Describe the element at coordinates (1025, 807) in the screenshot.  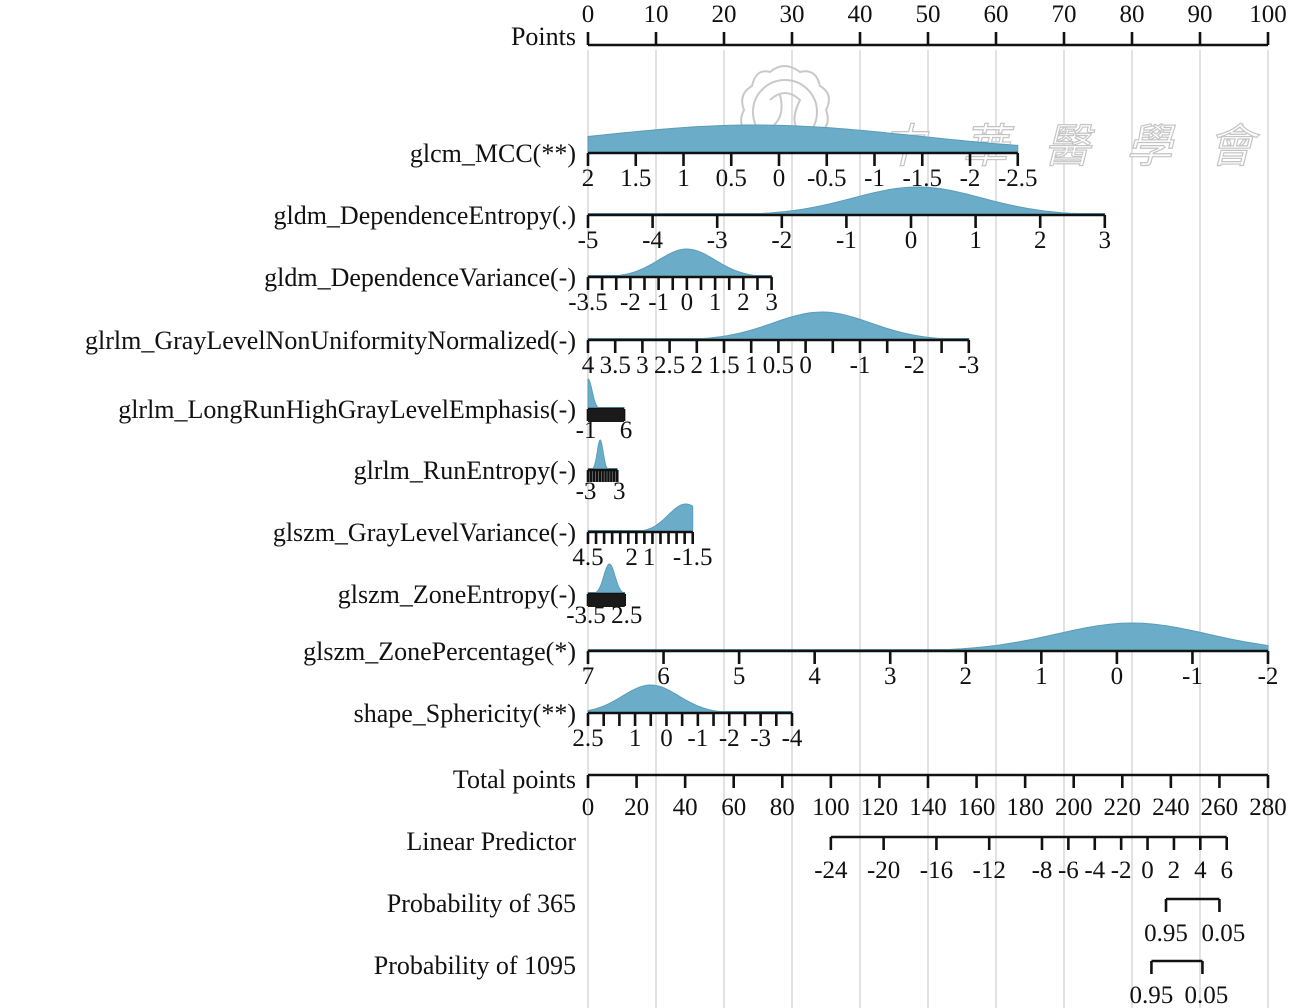
I see `tick-label: 180` at that location.